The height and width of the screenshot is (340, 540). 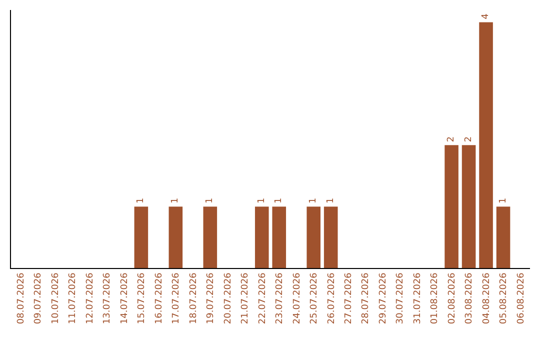 I want to click on x-tick-label: 18.07.2026, so click(x=193, y=298).